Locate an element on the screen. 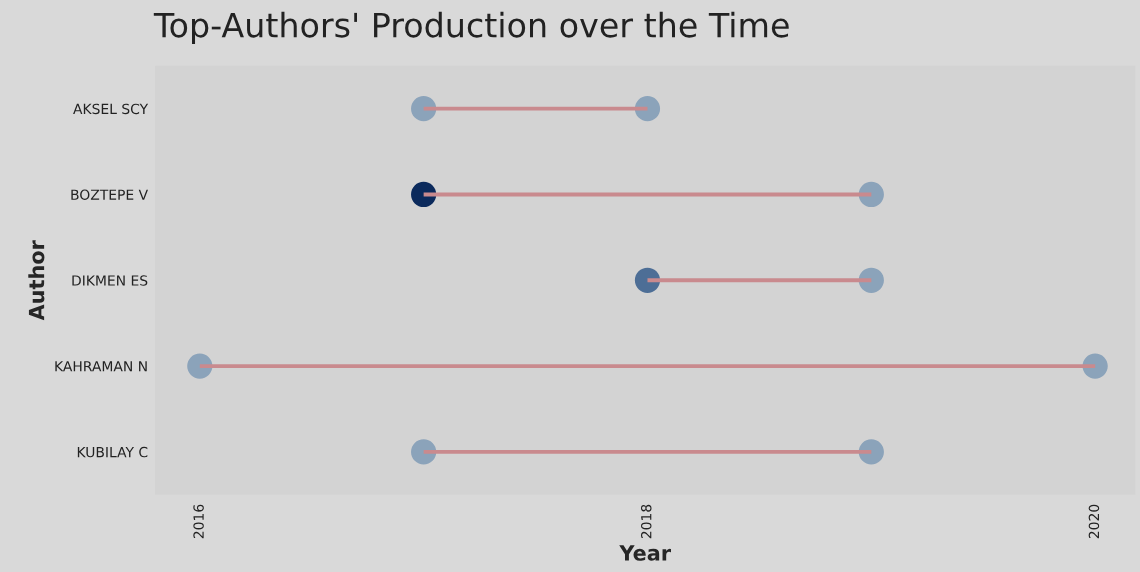 This screenshot has width=1140, height=572. y-tick-label: KAHRAMAN N is located at coordinates (101, 366).